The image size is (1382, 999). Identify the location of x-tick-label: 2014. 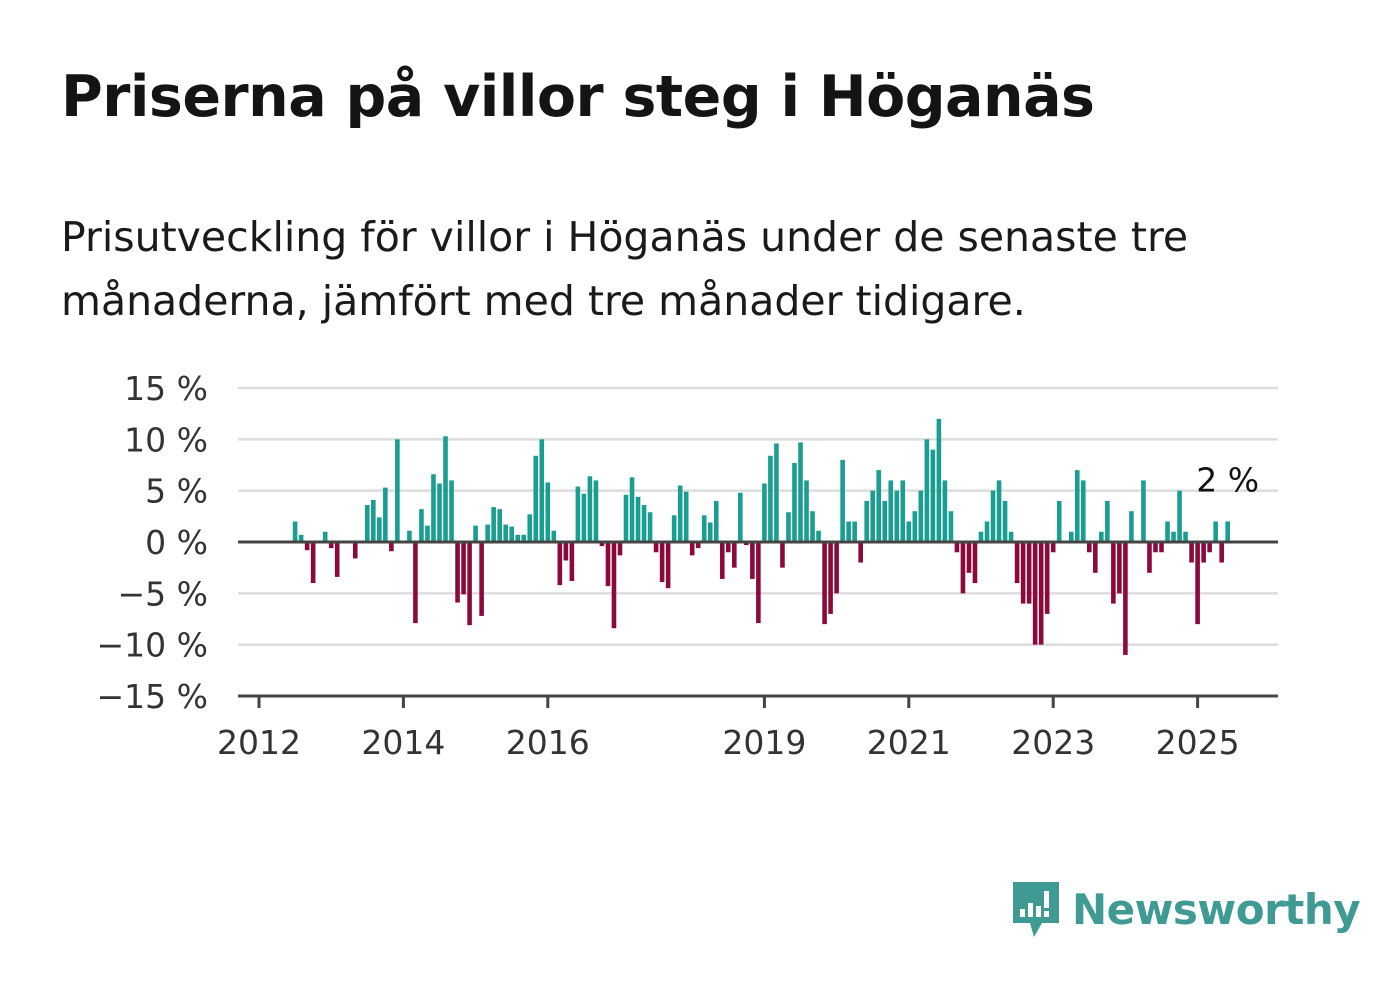
(403, 742).